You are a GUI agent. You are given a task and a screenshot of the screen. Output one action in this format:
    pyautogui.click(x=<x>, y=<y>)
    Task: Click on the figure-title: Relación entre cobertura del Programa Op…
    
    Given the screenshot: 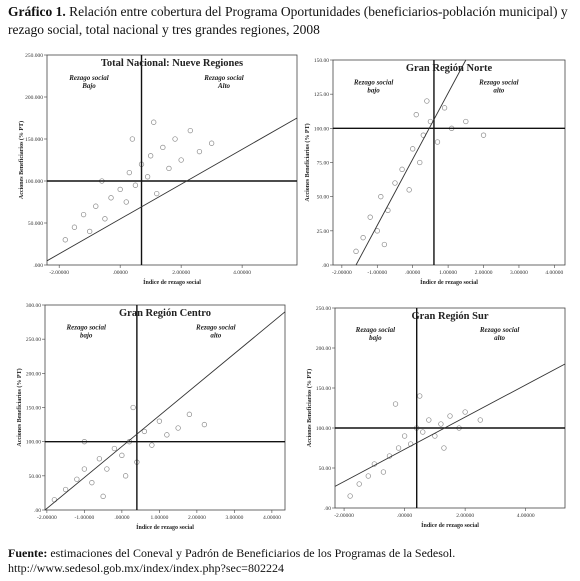 What is the action you would take?
    pyautogui.click(x=288, y=20)
    